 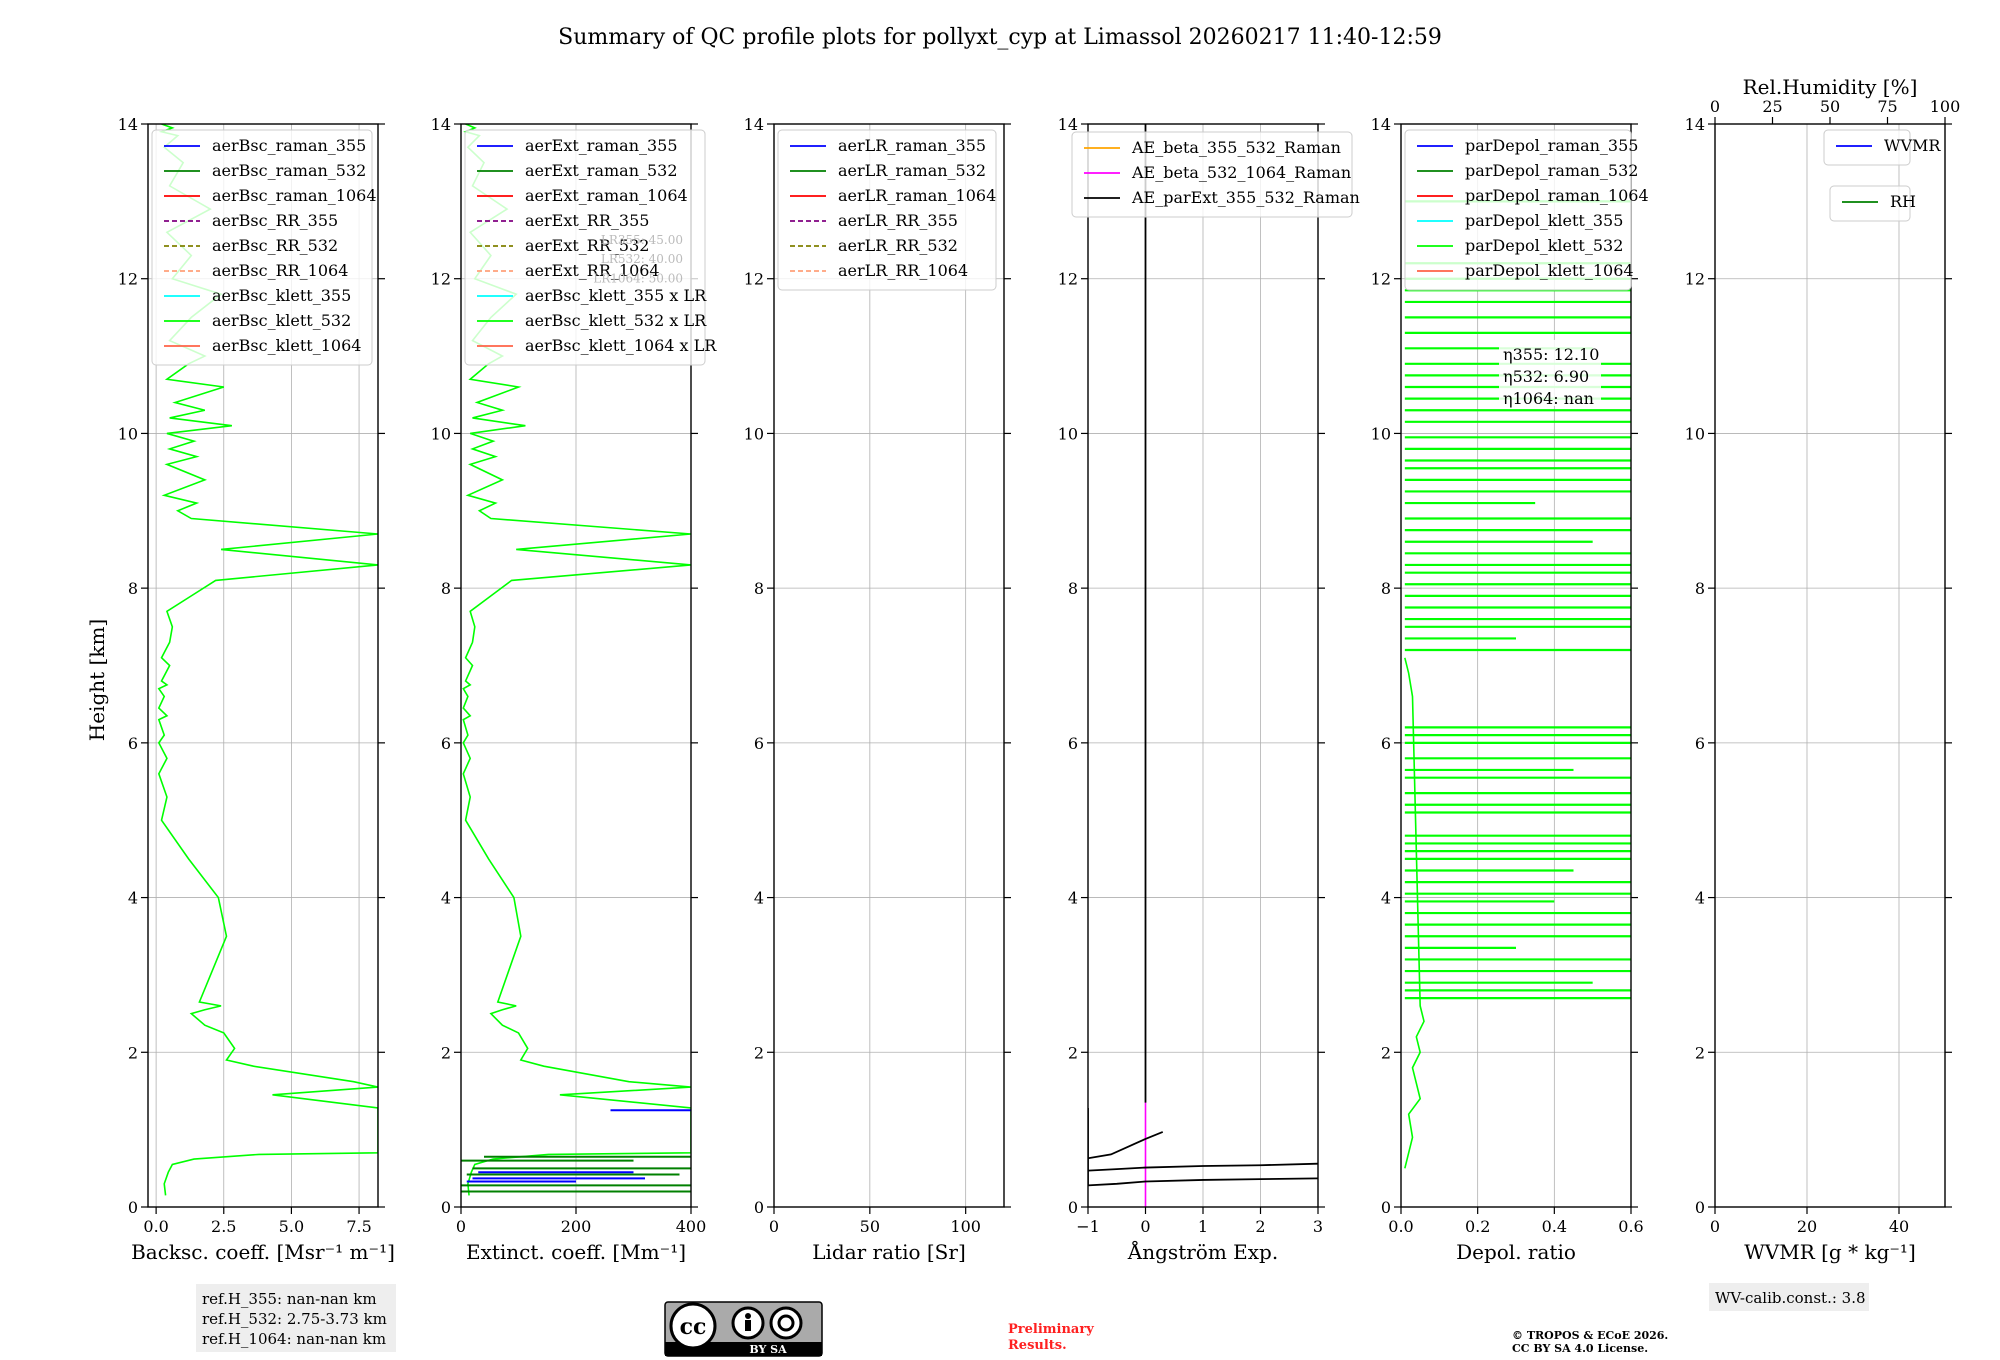 What do you see at coordinates (606, 195) in the screenshot?
I see `legend-label: aerExt_raman_1064` at bounding box center [606, 195].